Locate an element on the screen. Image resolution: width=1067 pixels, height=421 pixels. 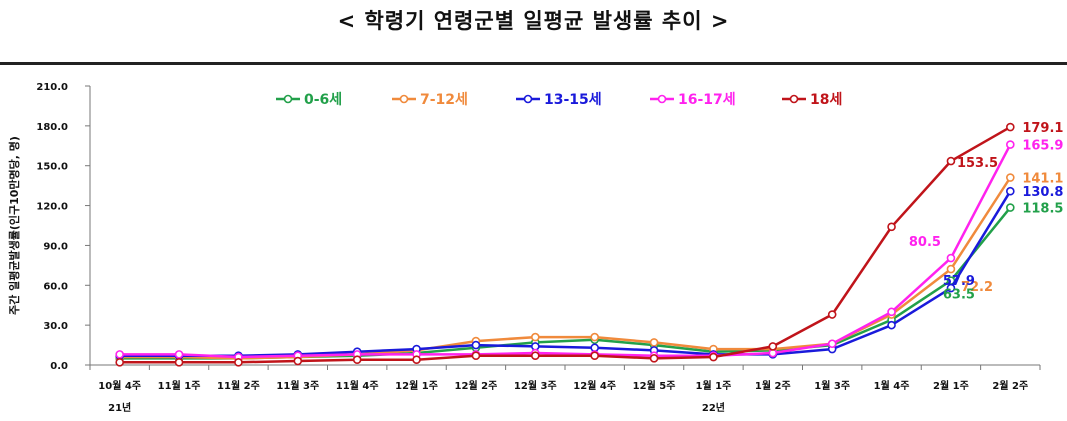
x-year-label: 22년 is located at coordinates (713, 407).